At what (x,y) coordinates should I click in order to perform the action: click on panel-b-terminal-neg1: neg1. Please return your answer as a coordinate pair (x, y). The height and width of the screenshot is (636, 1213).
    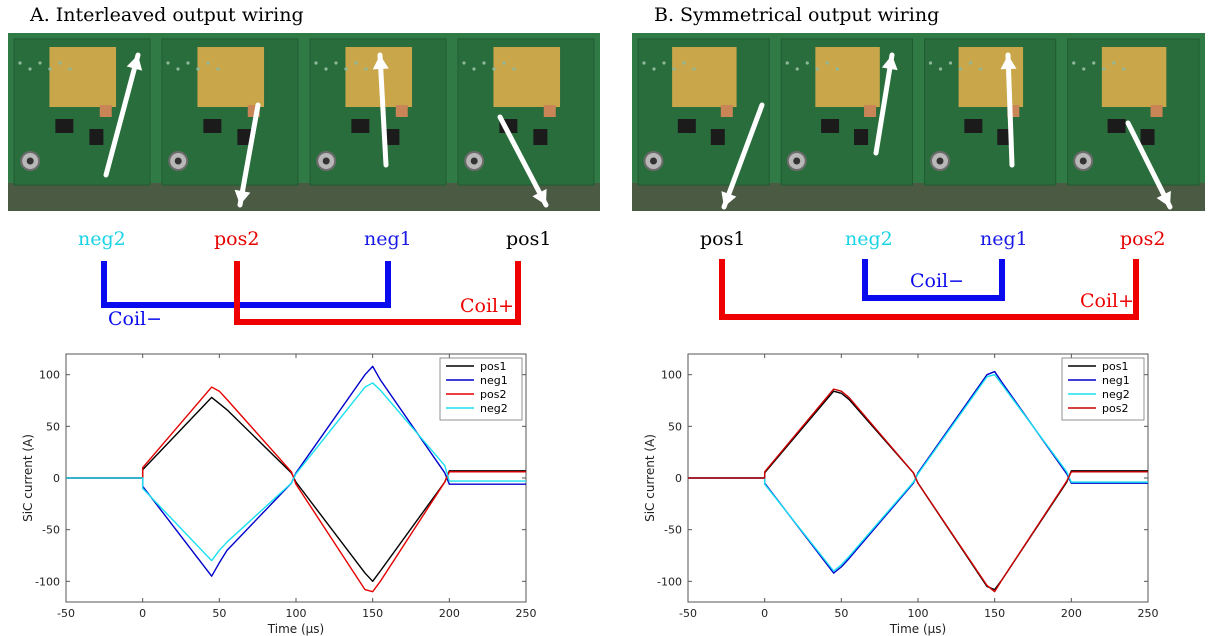
    Looking at the image, I should click on (1004, 239).